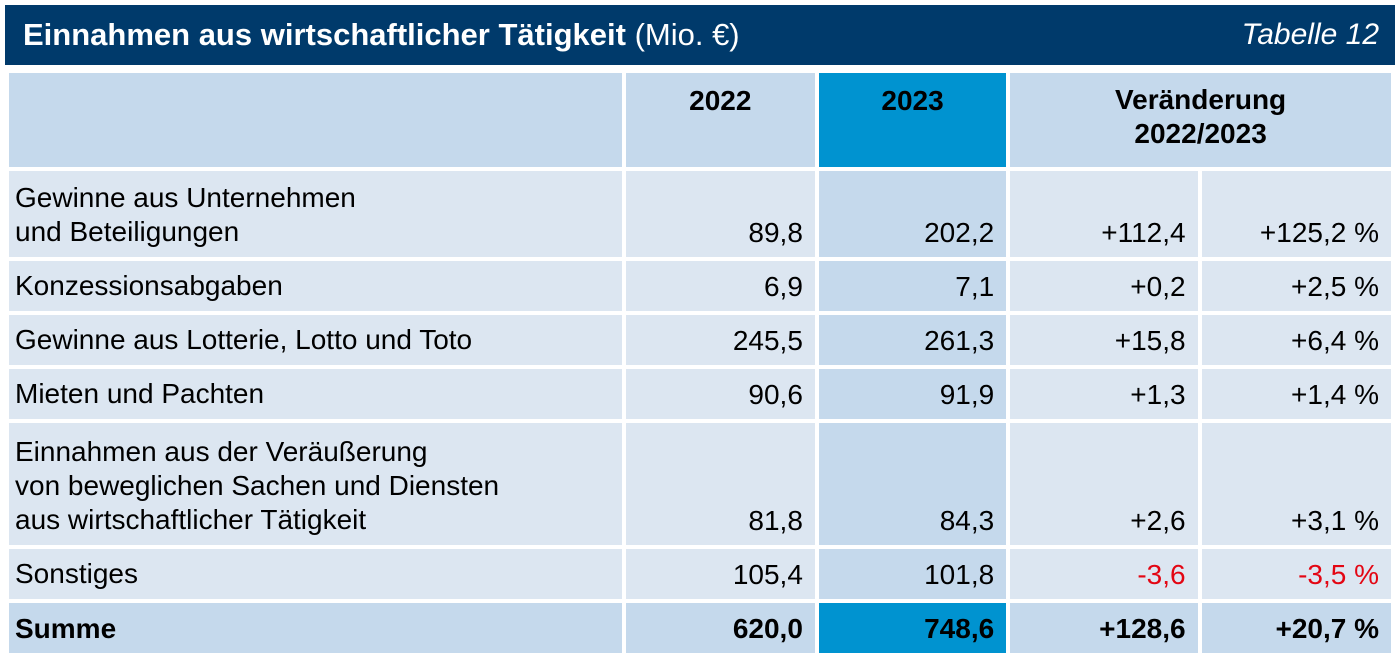  What do you see at coordinates (912, 574) in the screenshot?
I see `value-2023: 101,8` at bounding box center [912, 574].